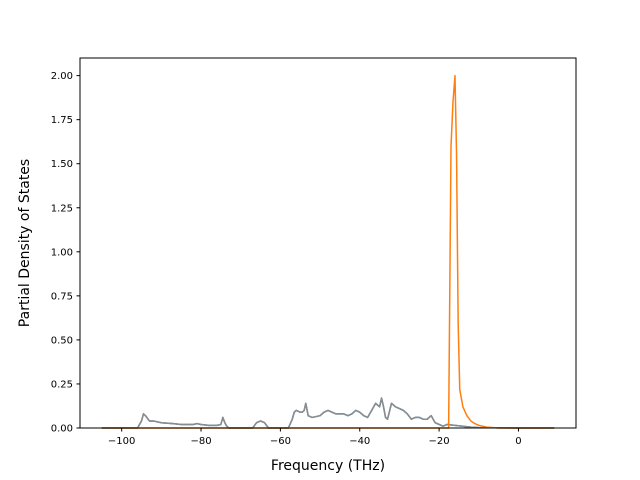 This screenshot has height=480, width=640. What do you see at coordinates (328, 413) in the screenshot?
I see `series-2-line` at bounding box center [328, 413].